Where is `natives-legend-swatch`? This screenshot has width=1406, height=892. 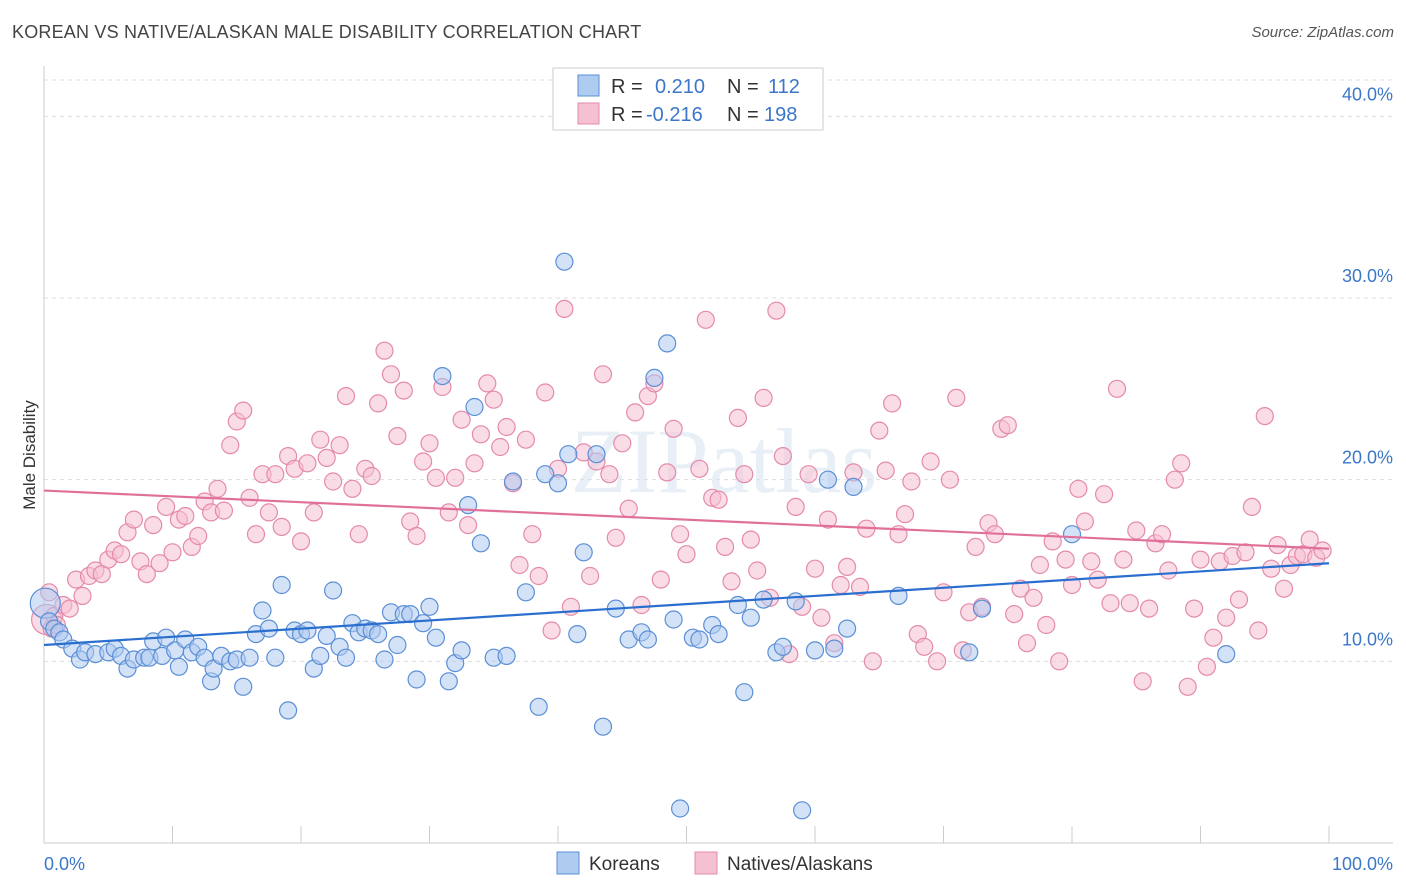 natives-legend-swatch is located at coordinates (588, 113).